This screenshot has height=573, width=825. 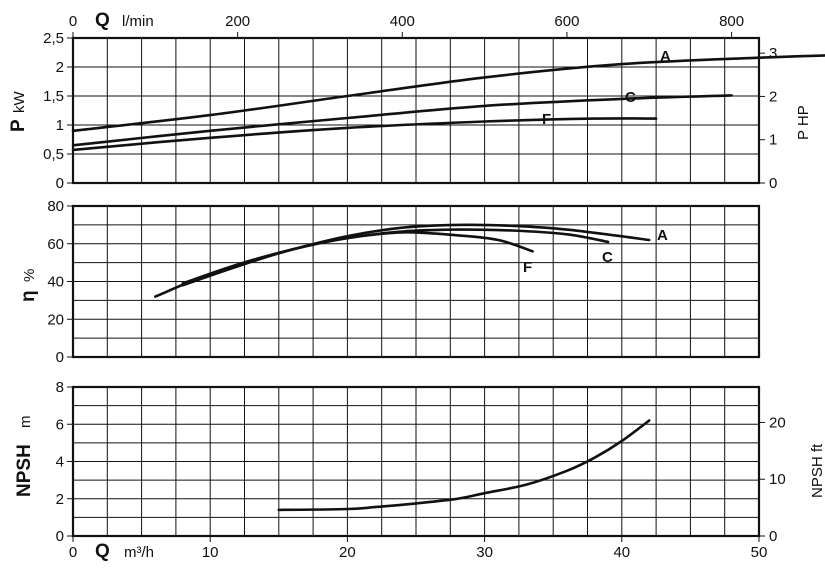 What do you see at coordinates (210, 552) in the screenshot?
I see `bottom-tick-label: 10` at bounding box center [210, 552].